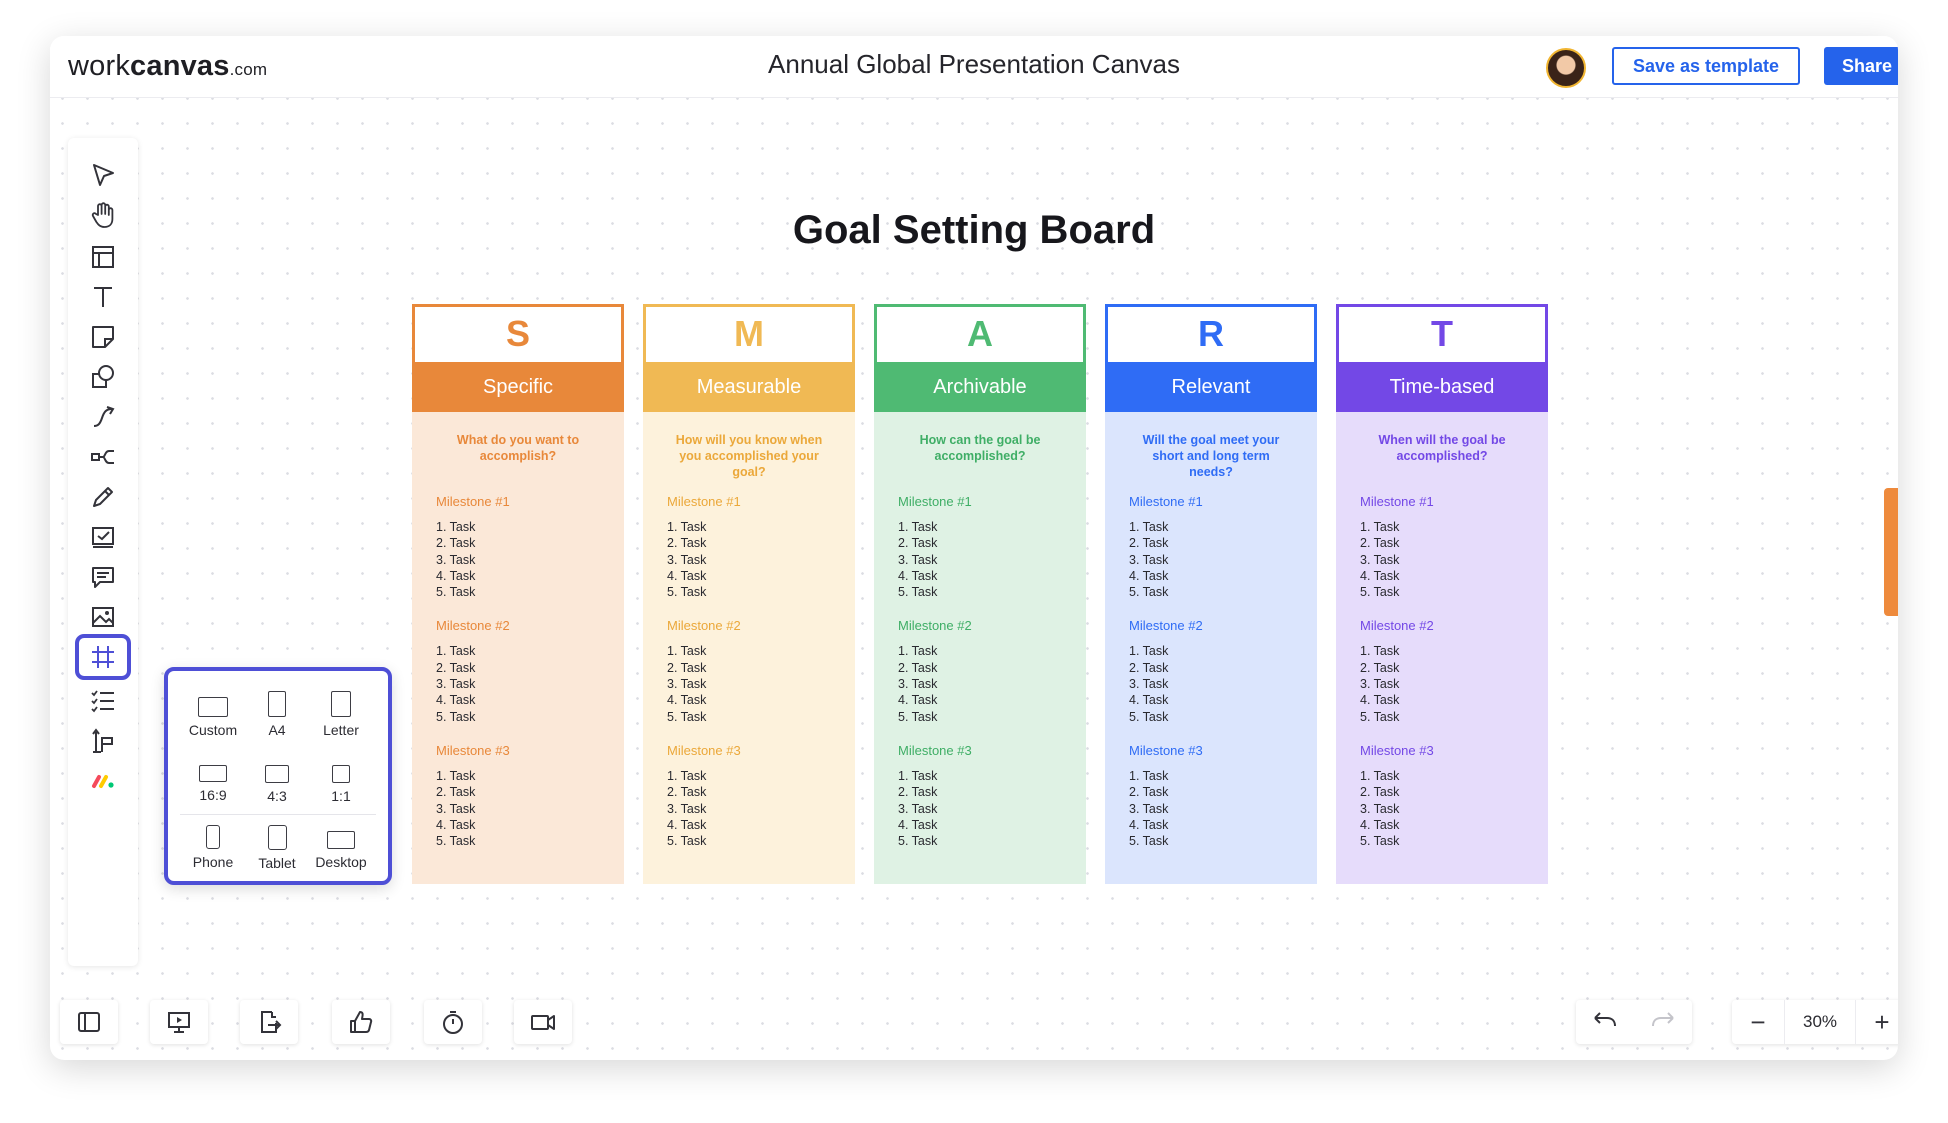 The image size is (1948, 1123). I want to click on share-button: Share, so click(1861, 66).